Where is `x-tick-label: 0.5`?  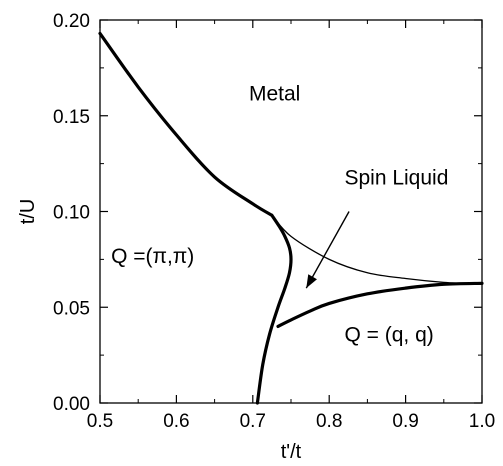
x-tick-label: 0.5 is located at coordinates (100, 421).